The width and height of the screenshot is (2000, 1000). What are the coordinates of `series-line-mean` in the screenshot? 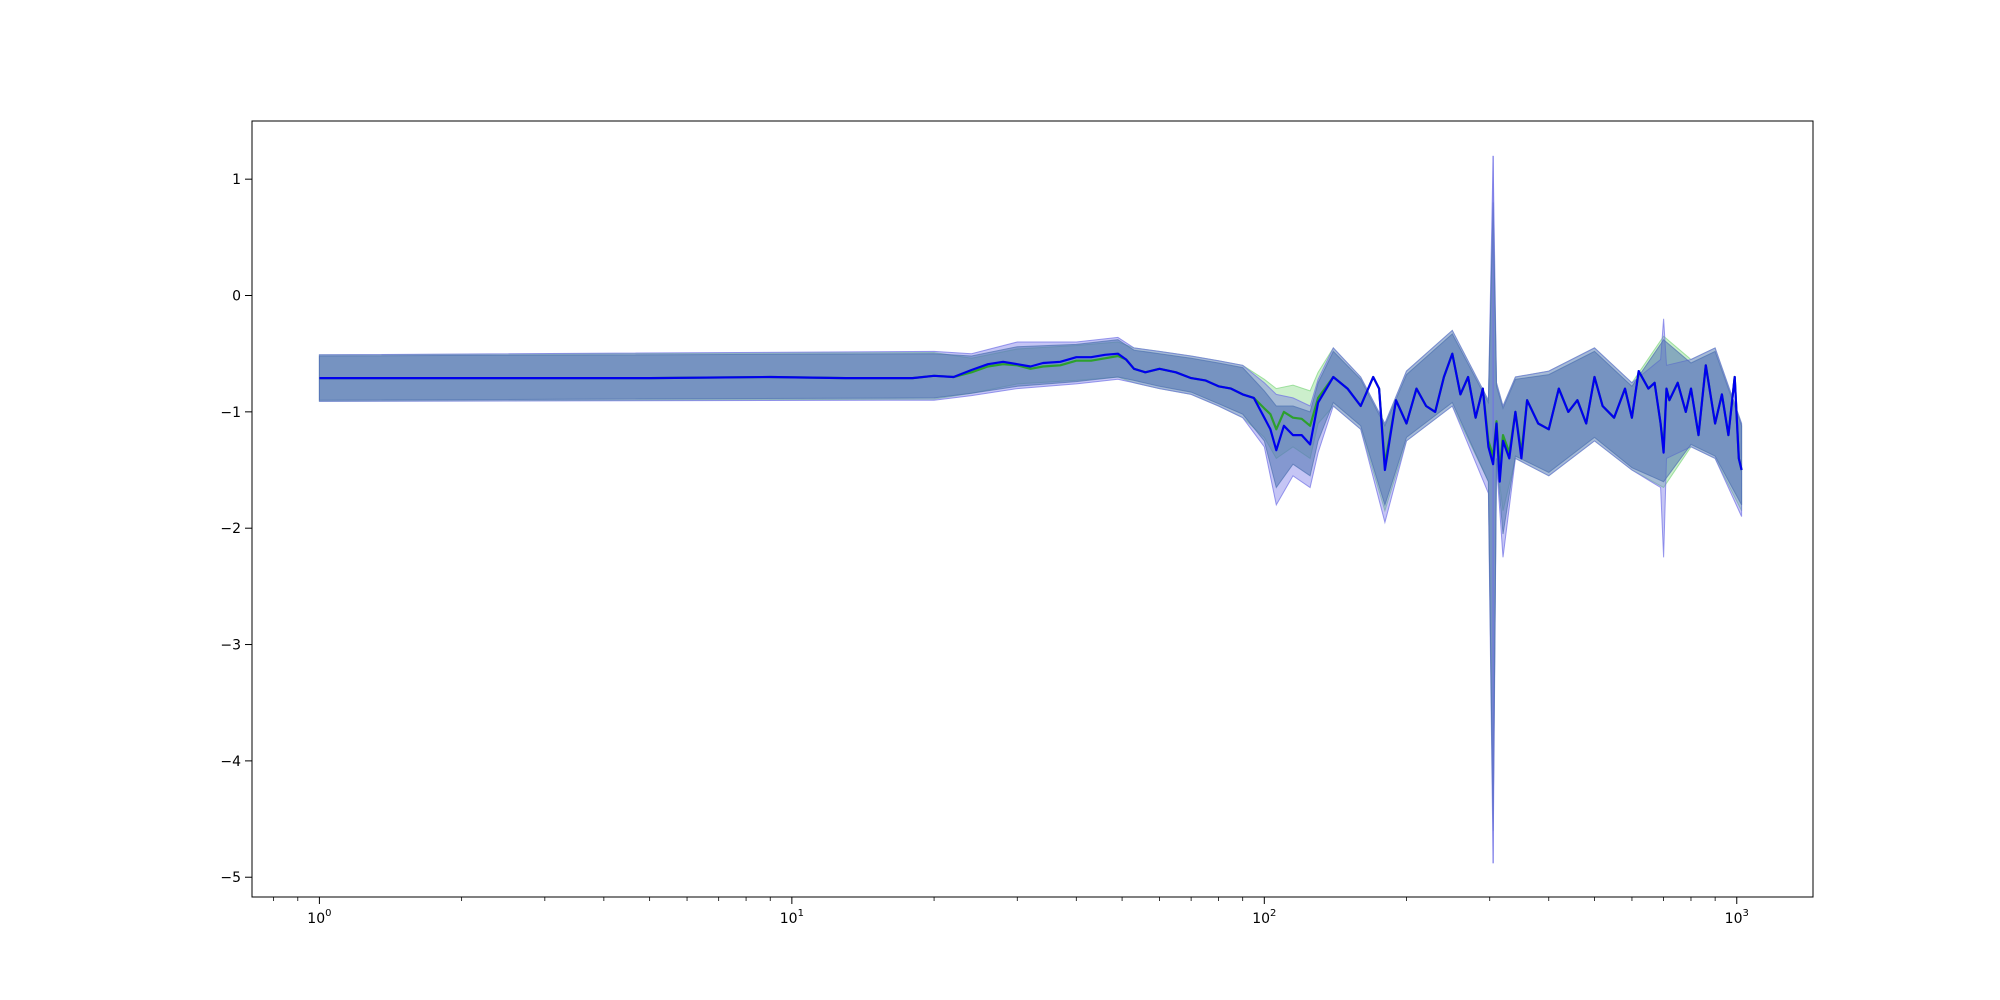 It's located at (1031, 417).